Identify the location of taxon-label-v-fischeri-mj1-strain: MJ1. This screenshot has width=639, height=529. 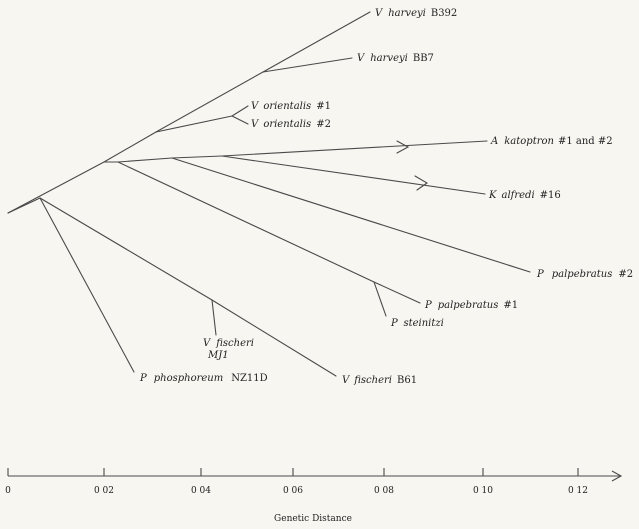
(218, 355).